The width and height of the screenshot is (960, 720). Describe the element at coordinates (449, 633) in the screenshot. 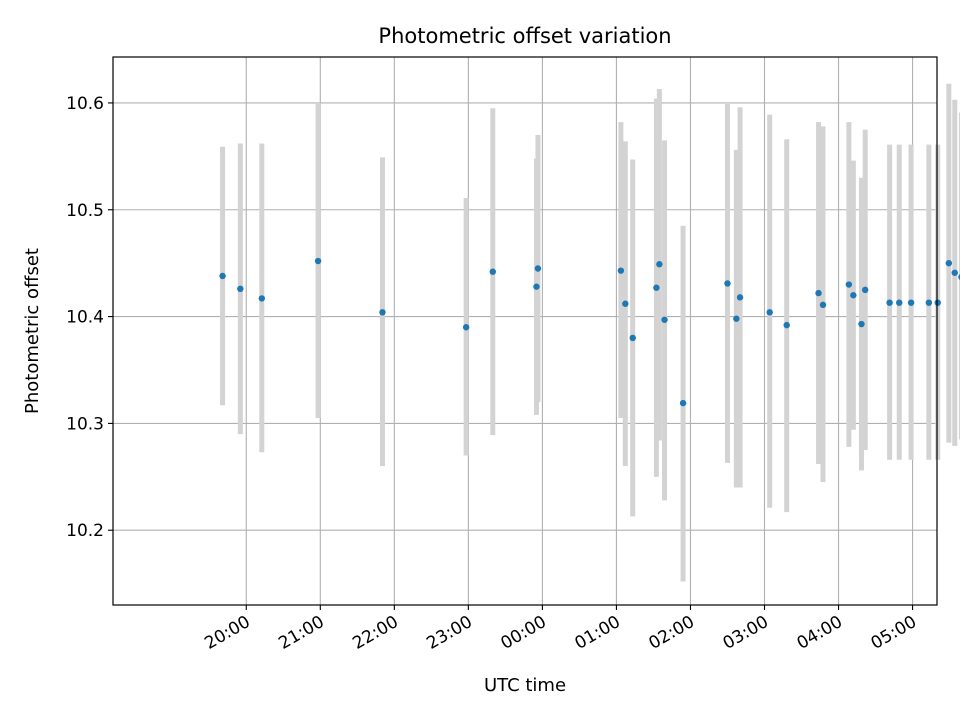

I see `x-tick-label: 23:00` at that location.